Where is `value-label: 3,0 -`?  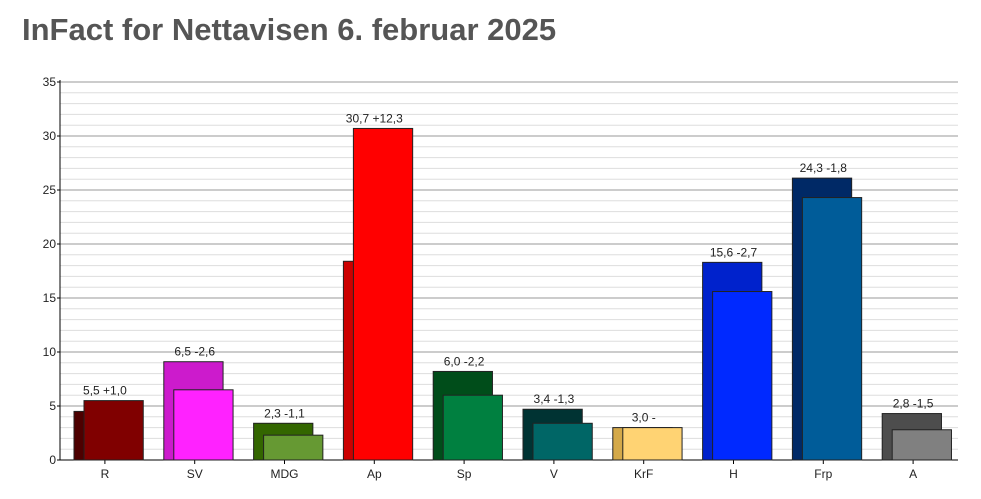
value-label: 3,0 - is located at coordinates (644, 418).